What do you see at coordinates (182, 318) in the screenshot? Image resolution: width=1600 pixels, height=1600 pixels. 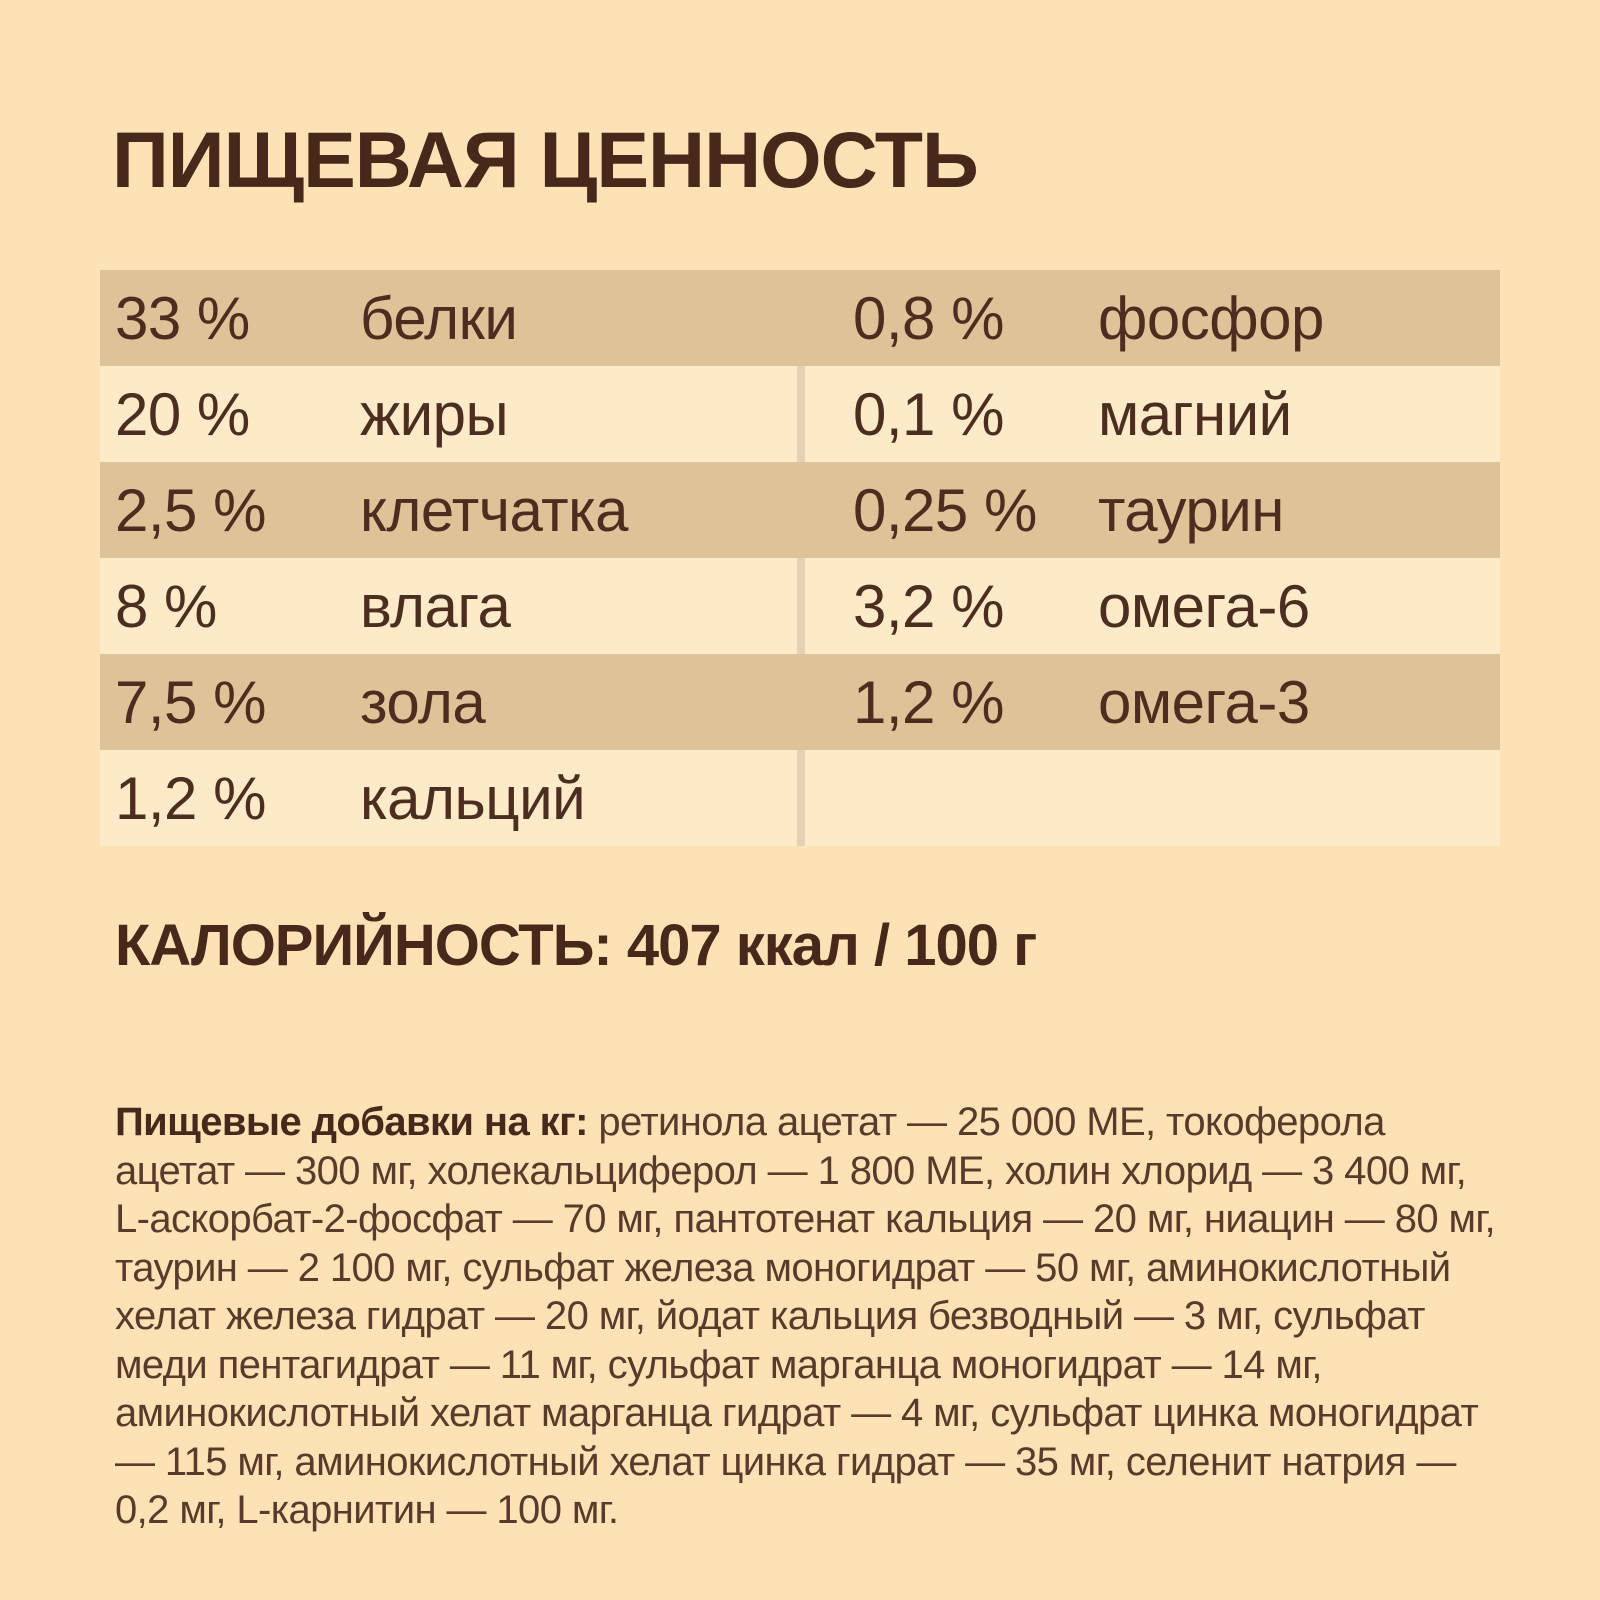 I see `nutrient-value: 33 %` at bounding box center [182, 318].